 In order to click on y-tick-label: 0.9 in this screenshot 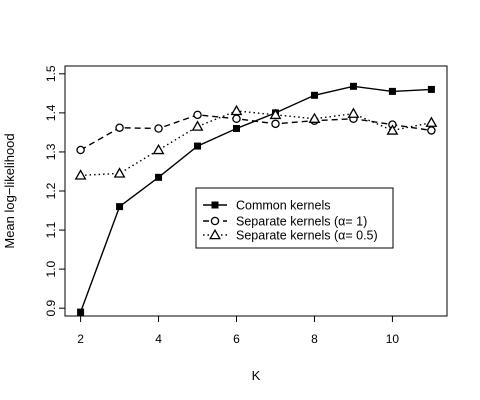, I will do `click(51, 308)`.